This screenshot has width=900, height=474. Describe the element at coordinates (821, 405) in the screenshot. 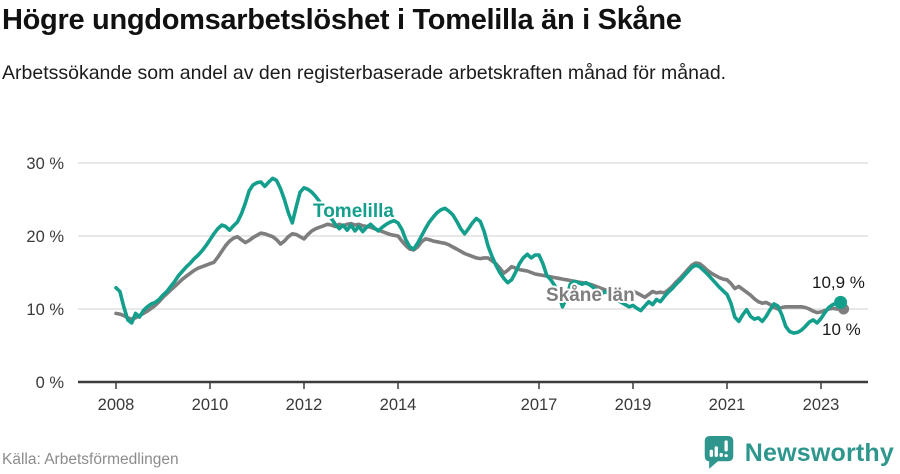

I see `x-tick-label: 2023` at that location.